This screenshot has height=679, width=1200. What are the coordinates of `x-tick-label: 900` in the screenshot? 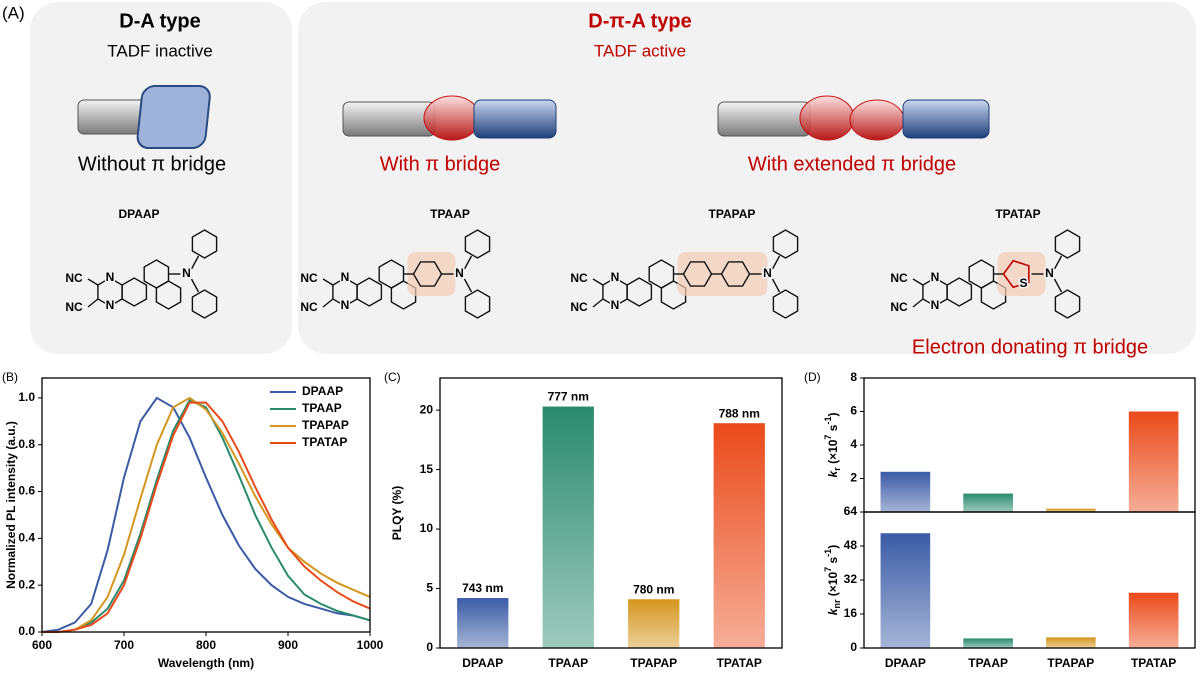 It's located at (288, 645).